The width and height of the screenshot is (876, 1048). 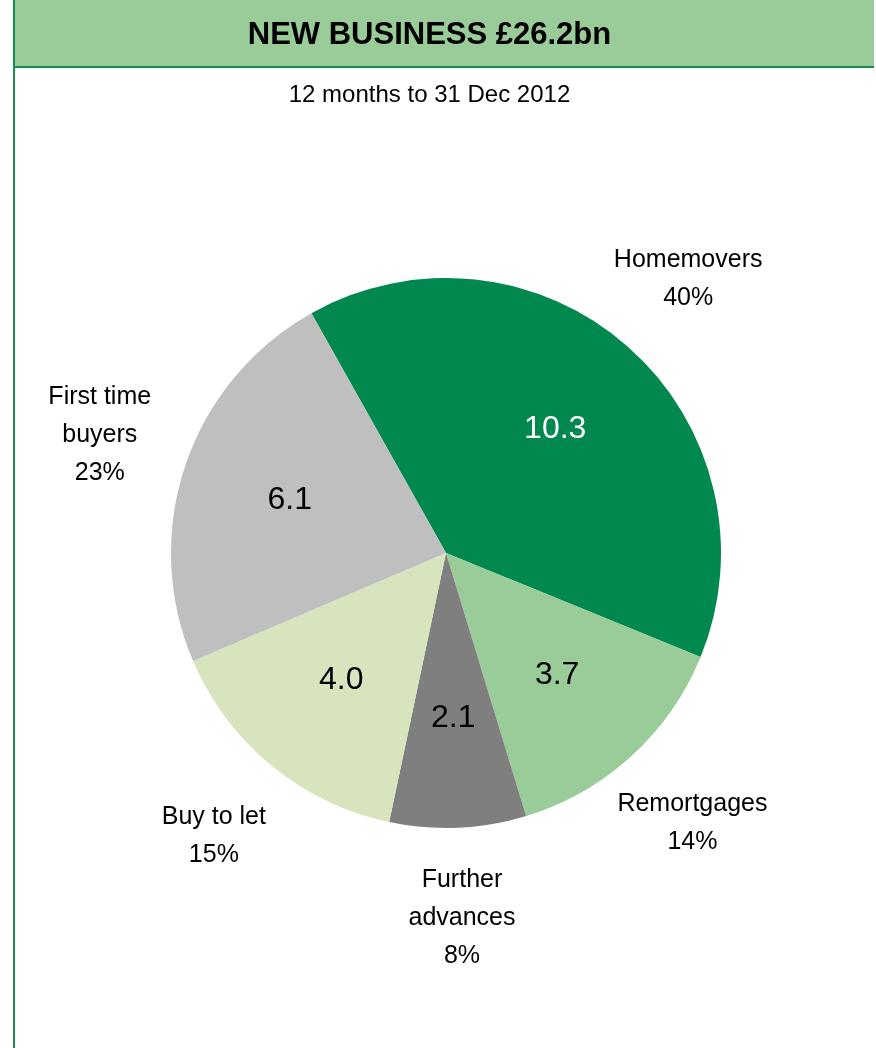 What do you see at coordinates (692, 840) in the screenshot?
I see `text: 14%` at bounding box center [692, 840].